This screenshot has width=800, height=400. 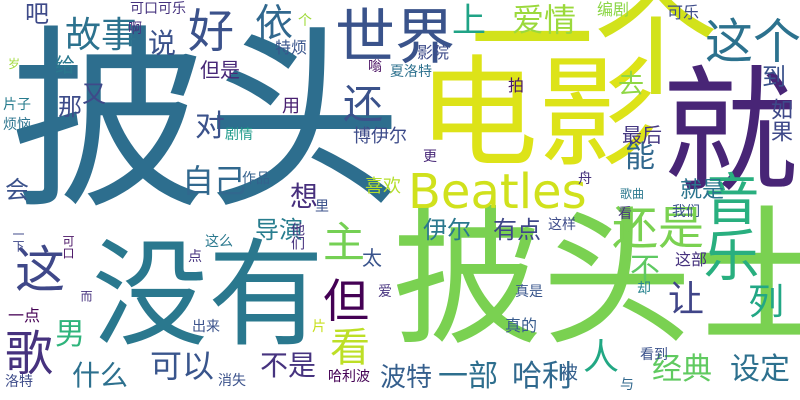 I want to click on word-gei: 给, so click(x=65, y=65).